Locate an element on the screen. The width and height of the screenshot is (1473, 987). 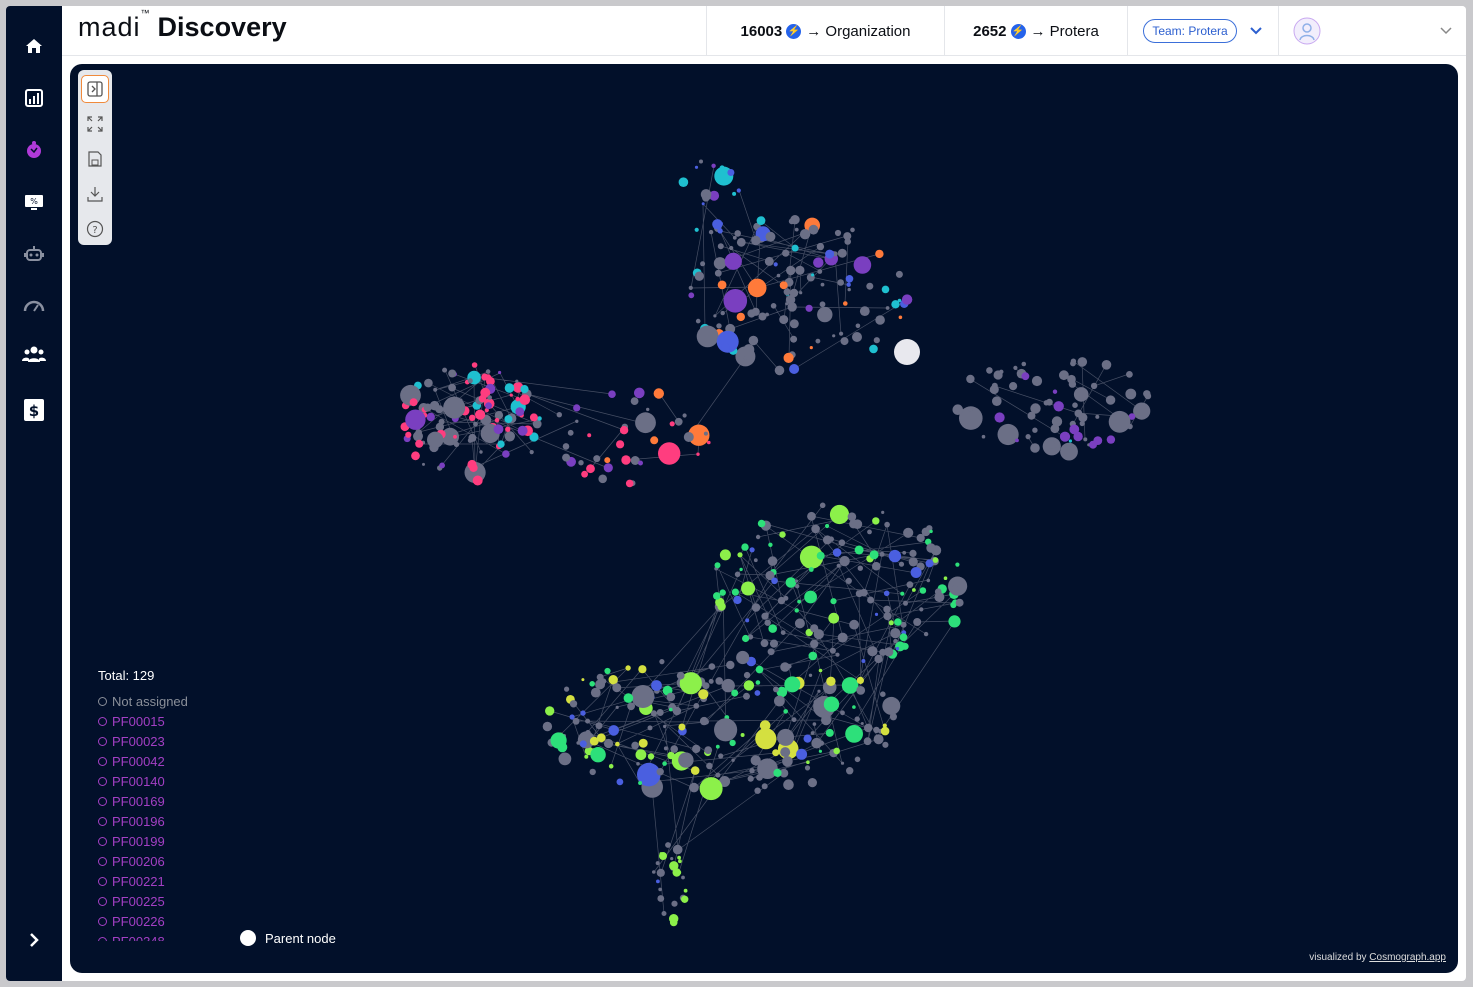
parent-node is located at coordinates (907, 352).